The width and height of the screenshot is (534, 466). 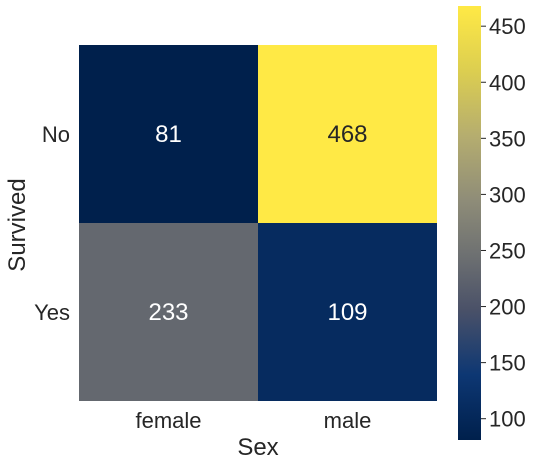 I want to click on cell-value-label: 81, so click(x=168, y=134).